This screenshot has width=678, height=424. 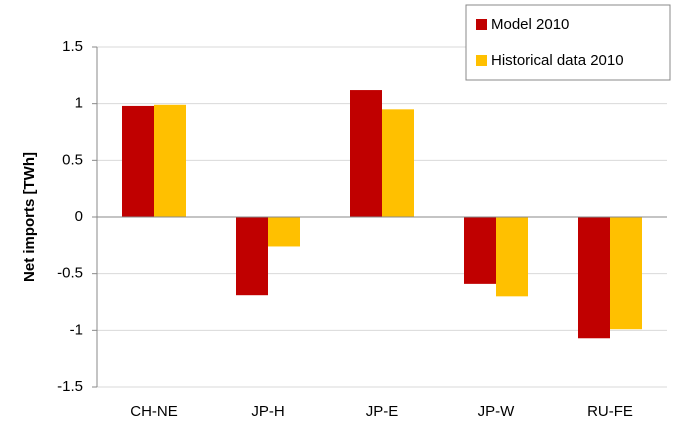 I want to click on x-tick-label: RU-FE, so click(x=610, y=411).